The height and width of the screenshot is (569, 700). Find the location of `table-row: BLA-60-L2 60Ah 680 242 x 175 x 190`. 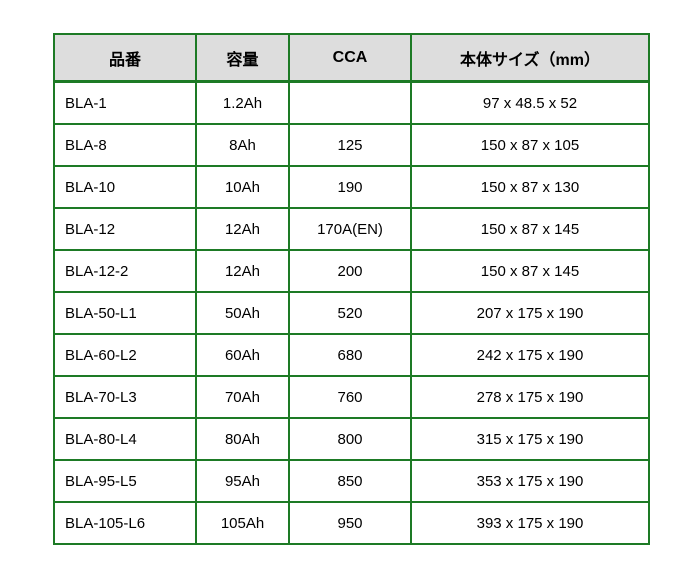

table-row: BLA-60-L2 60Ah 680 242 x 175 x 190 is located at coordinates (351, 355).